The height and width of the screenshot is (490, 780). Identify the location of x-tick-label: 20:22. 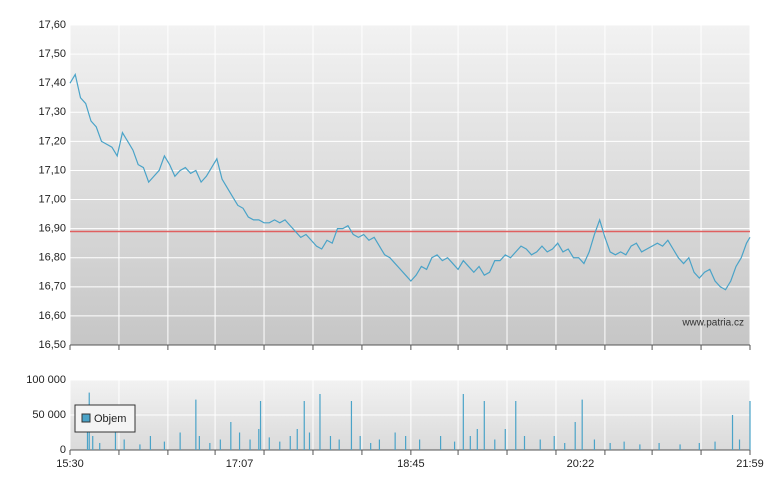
(581, 464).